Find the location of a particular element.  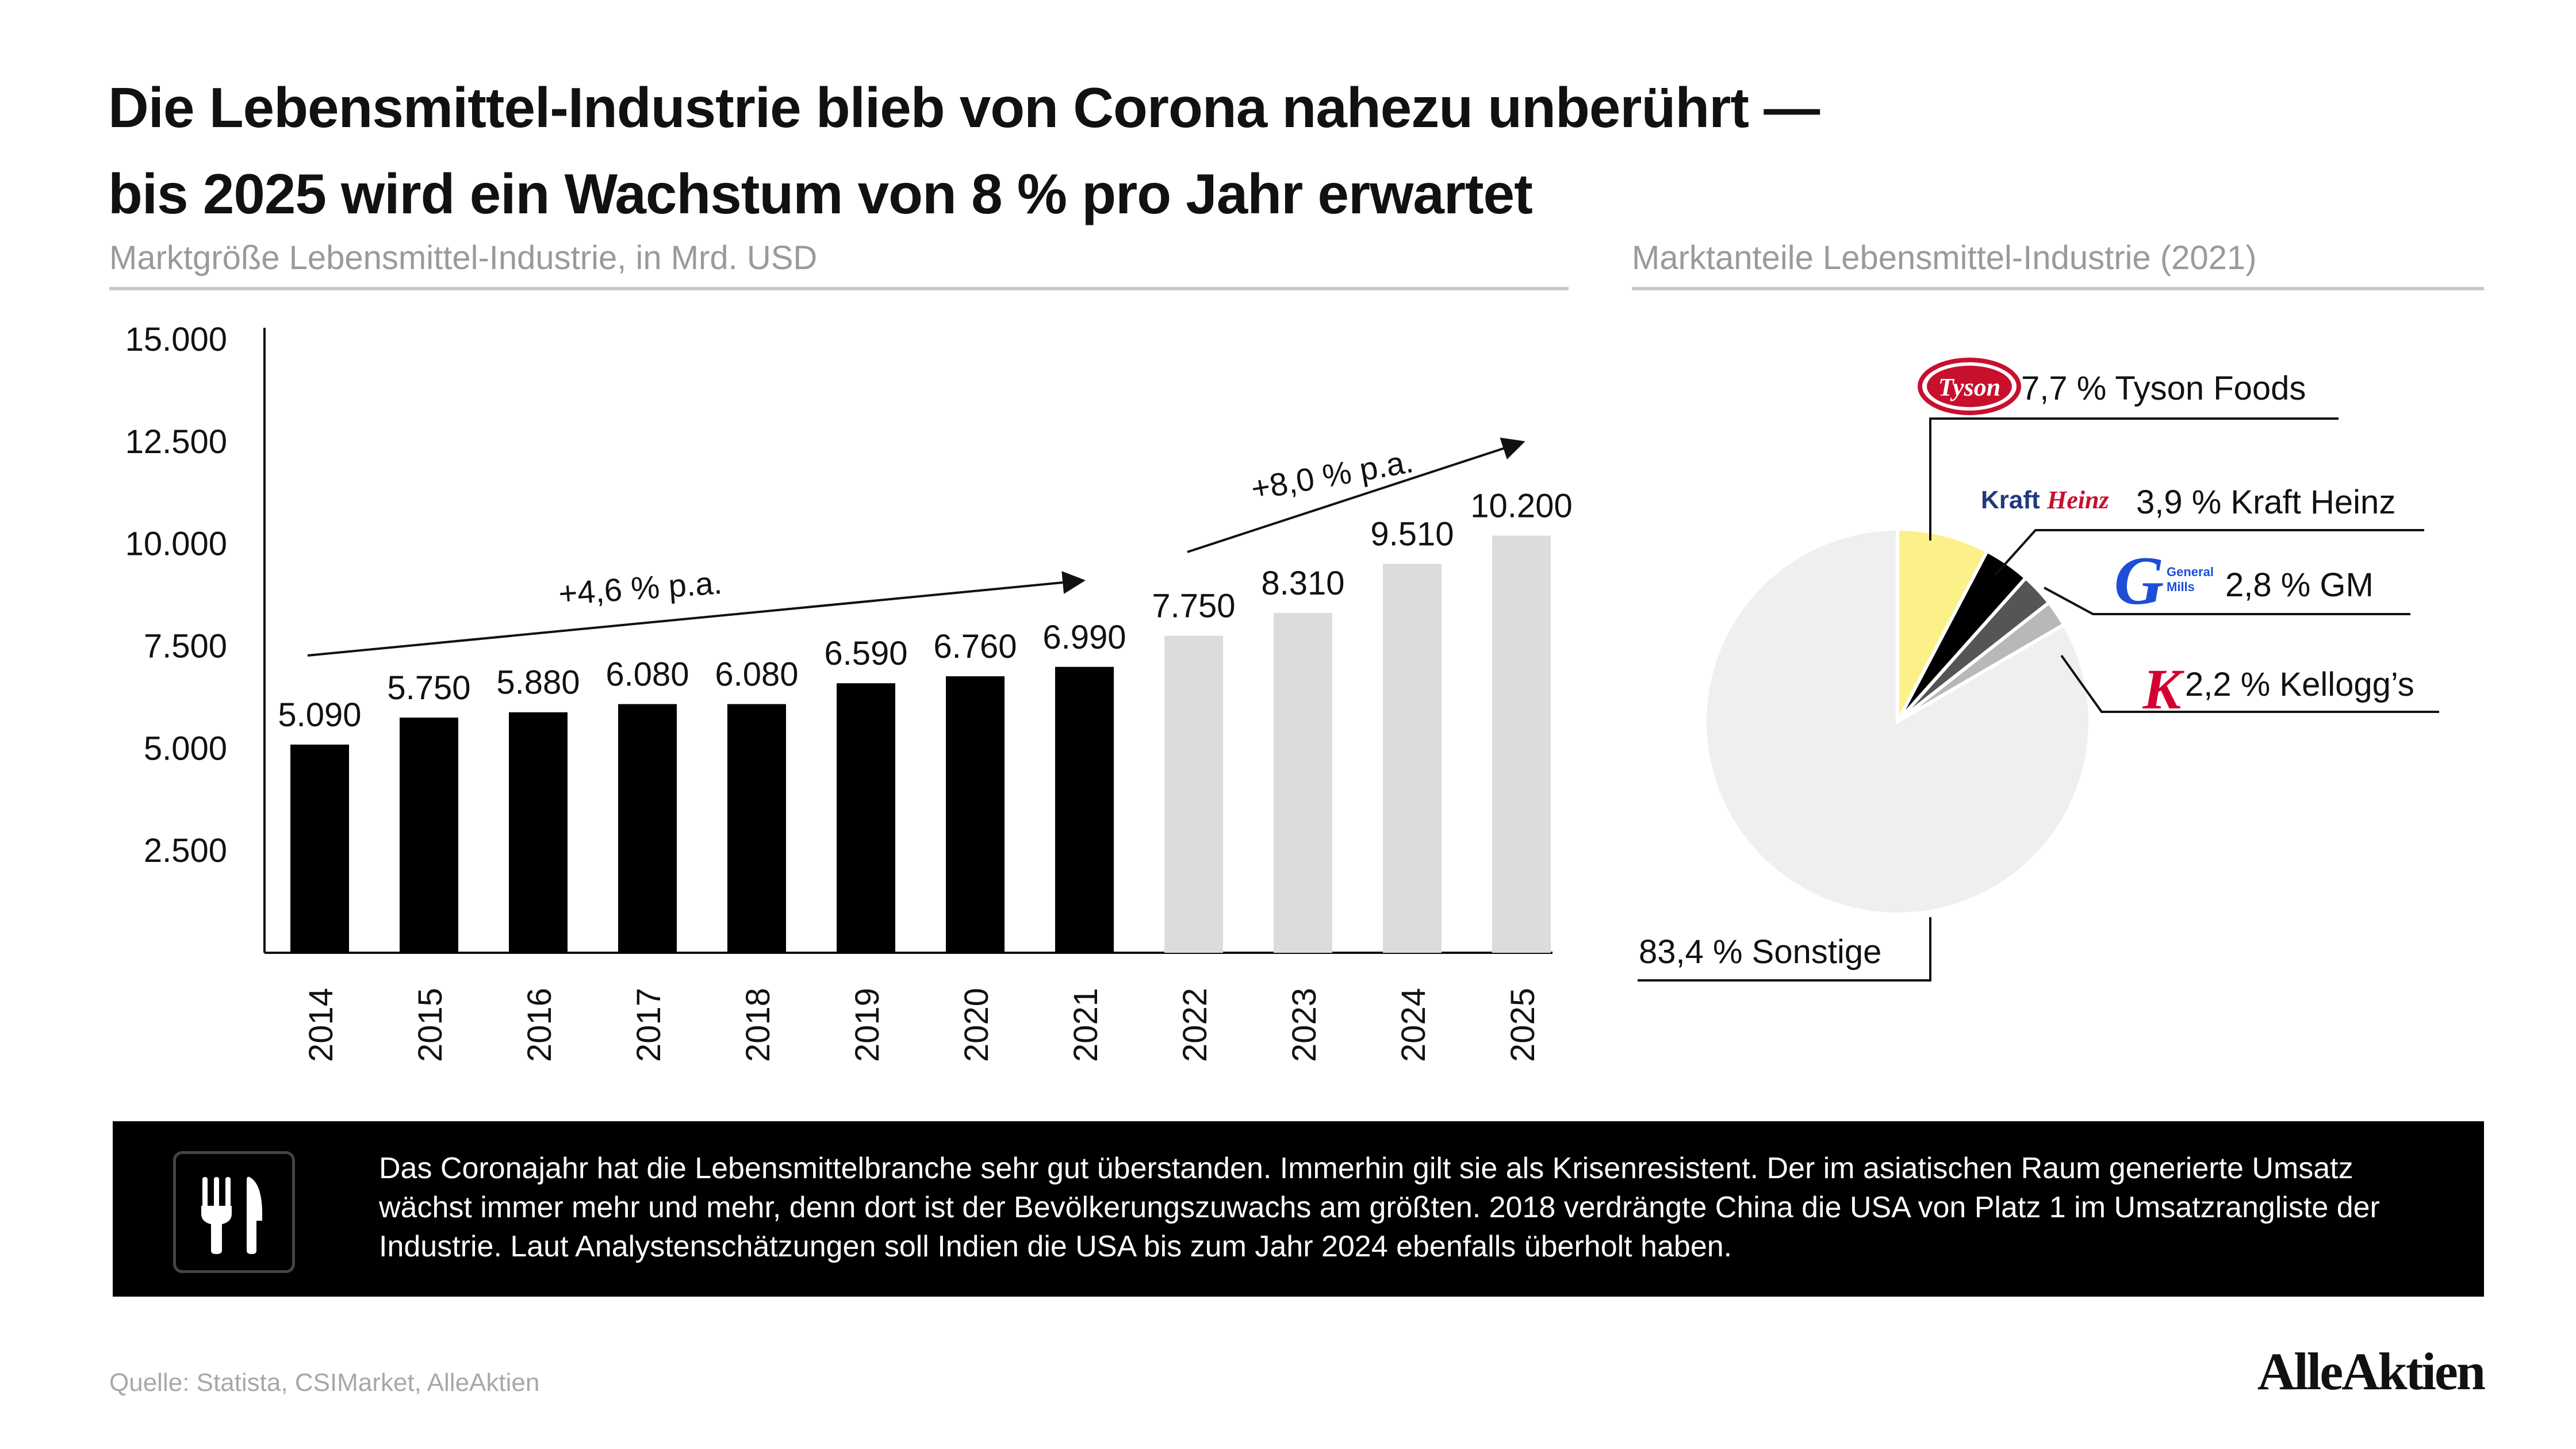

y-tick-label: 5.000 is located at coordinates (185, 748).